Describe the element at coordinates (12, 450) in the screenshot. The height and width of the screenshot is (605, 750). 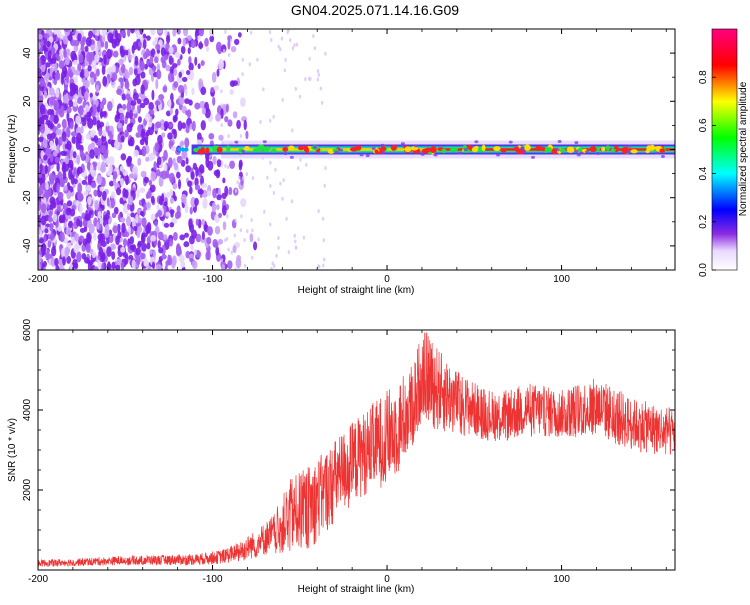
I see `snr-ylabel: SNR (10 * v/v)` at that location.